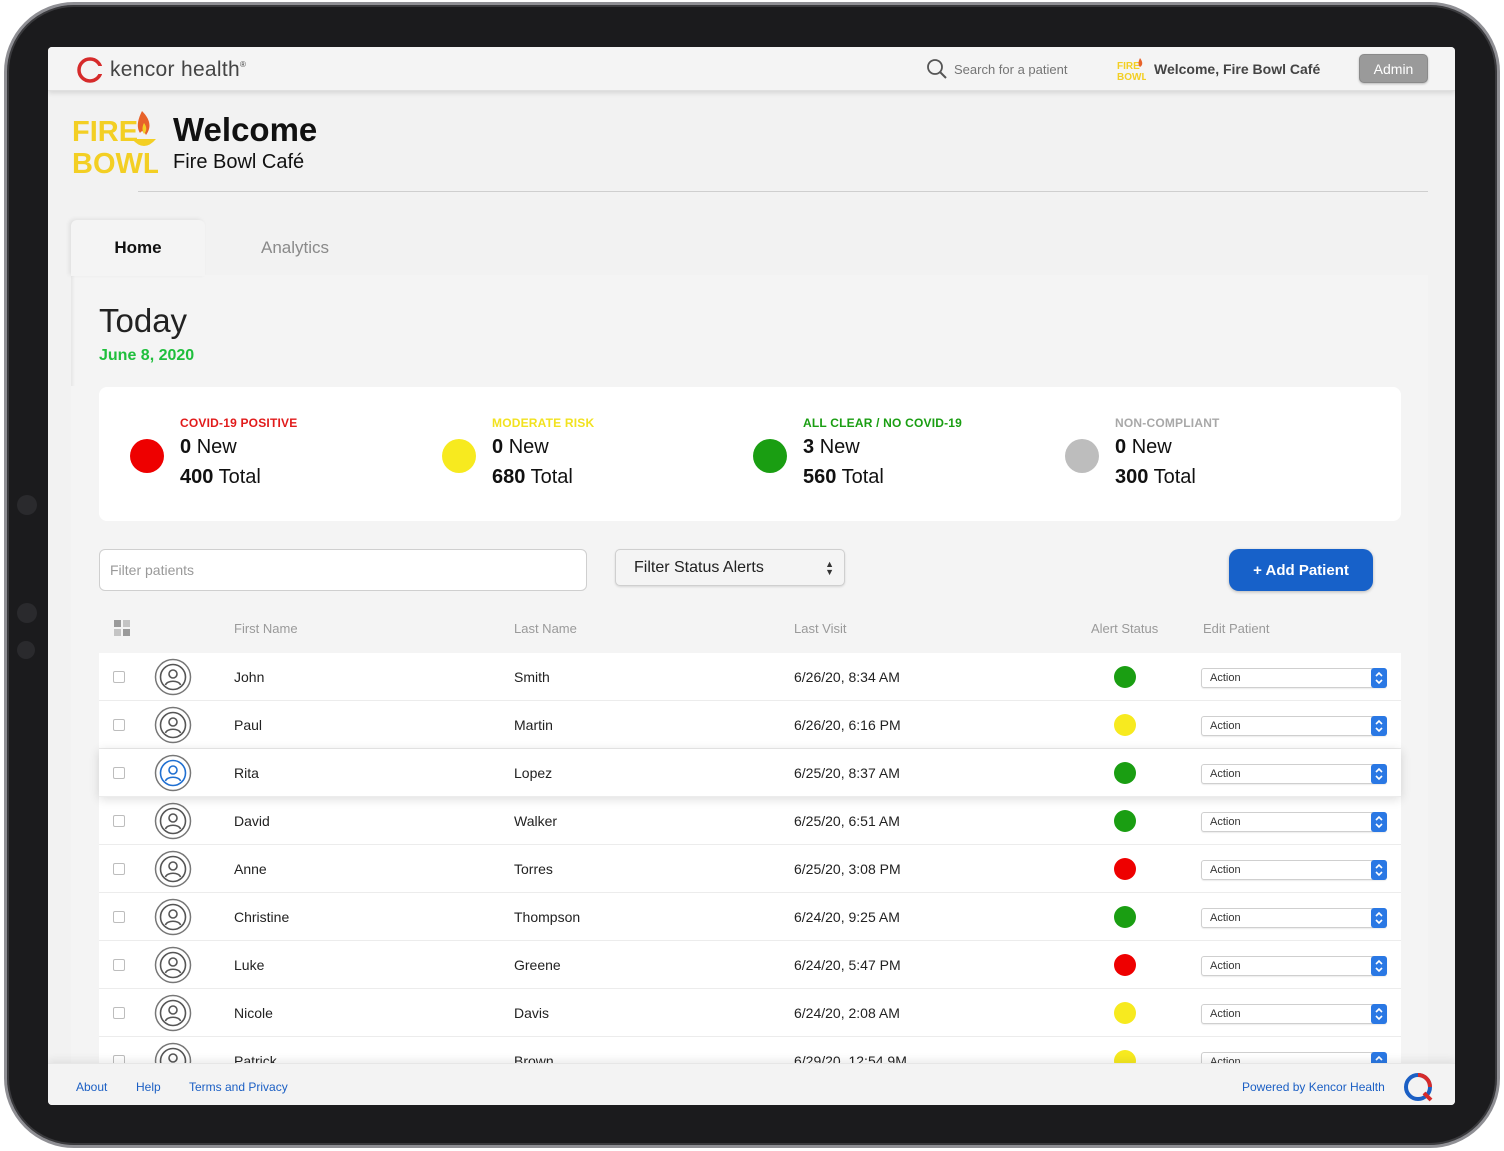  What do you see at coordinates (253, 1013) in the screenshot?
I see `first-name-cell: Nicole` at bounding box center [253, 1013].